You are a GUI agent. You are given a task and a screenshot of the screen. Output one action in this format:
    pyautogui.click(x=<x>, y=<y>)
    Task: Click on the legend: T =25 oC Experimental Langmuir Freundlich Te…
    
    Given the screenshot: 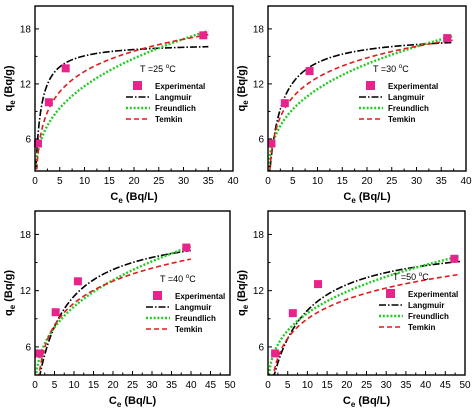 What is the action you would take?
    pyautogui.click(x=165, y=93)
    